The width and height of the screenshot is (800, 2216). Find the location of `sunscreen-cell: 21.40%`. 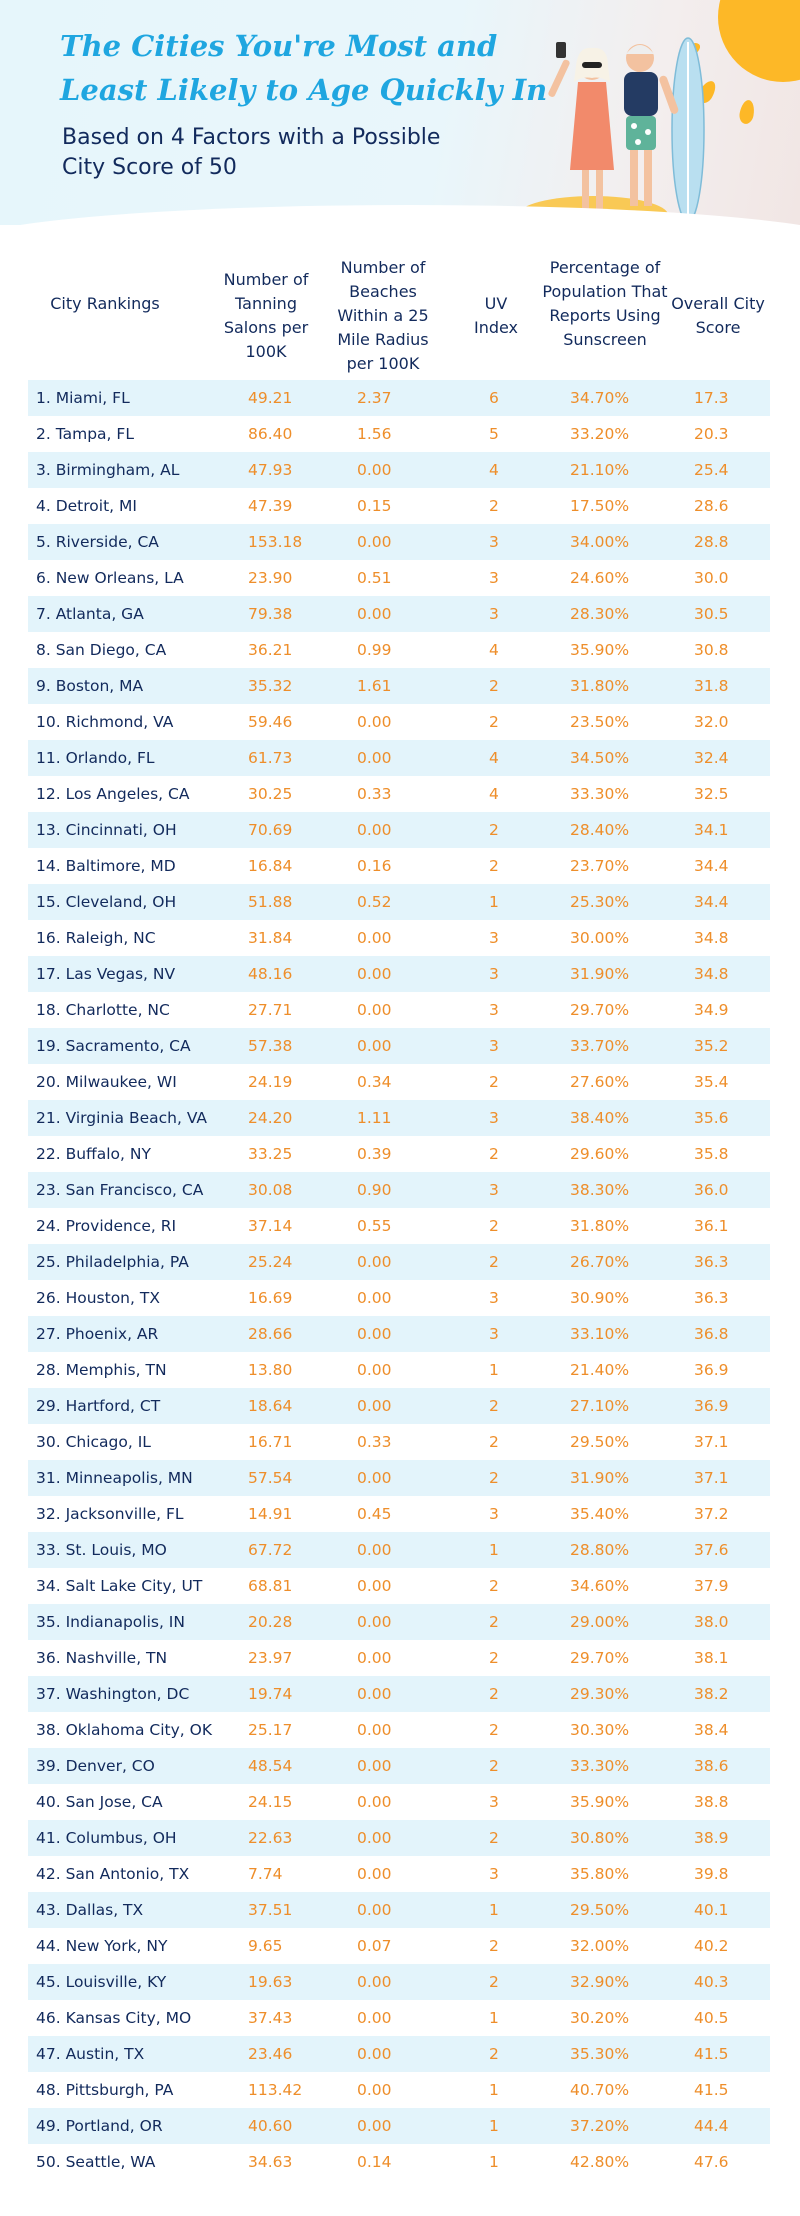

sunscreen-cell: 21.40% is located at coordinates (600, 1370).